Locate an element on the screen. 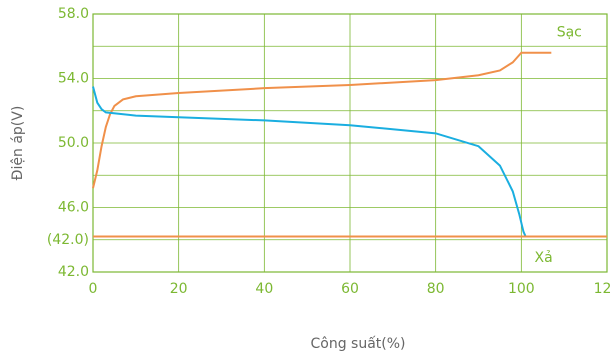  y-tick-label: 42.0 is located at coordinates (73, 272).